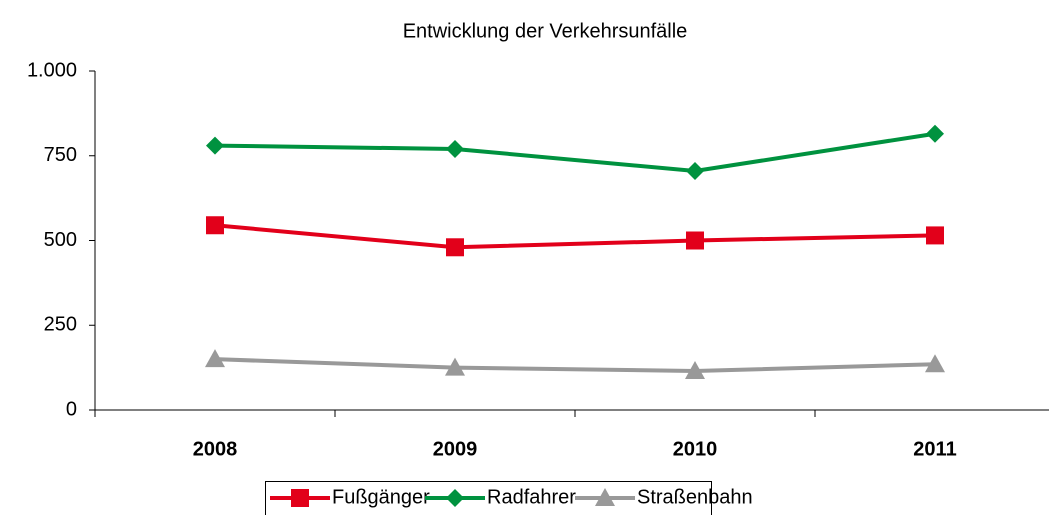 This screenshot has height=515, width=1049. What do you see at coordinates (52, 70) in the screenshot?
I see `y-tick-label: 1.000` at bounding box center [52, 70].